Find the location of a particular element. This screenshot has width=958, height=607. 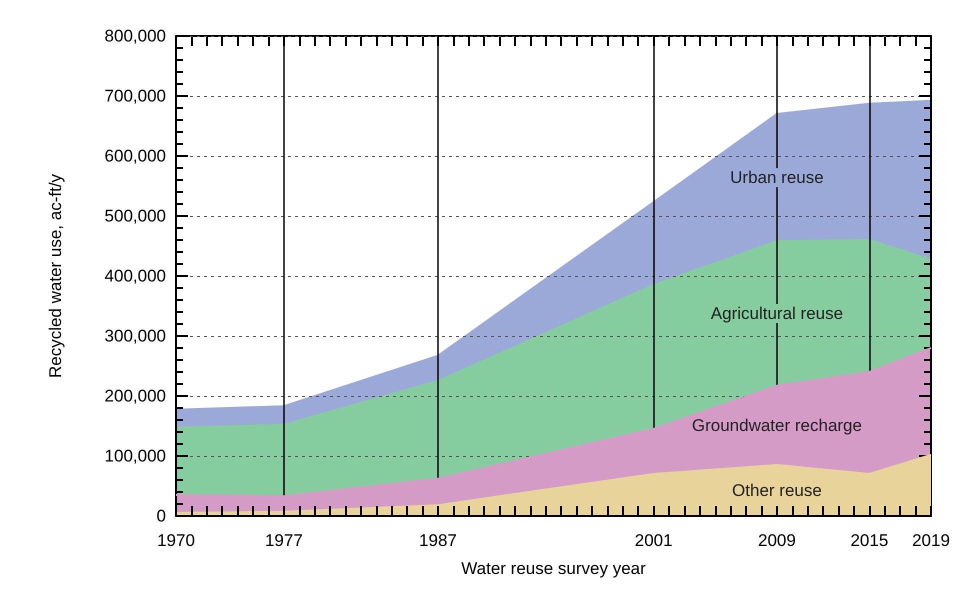

series-label: Urban reuse is located at coordinates (777, 178).